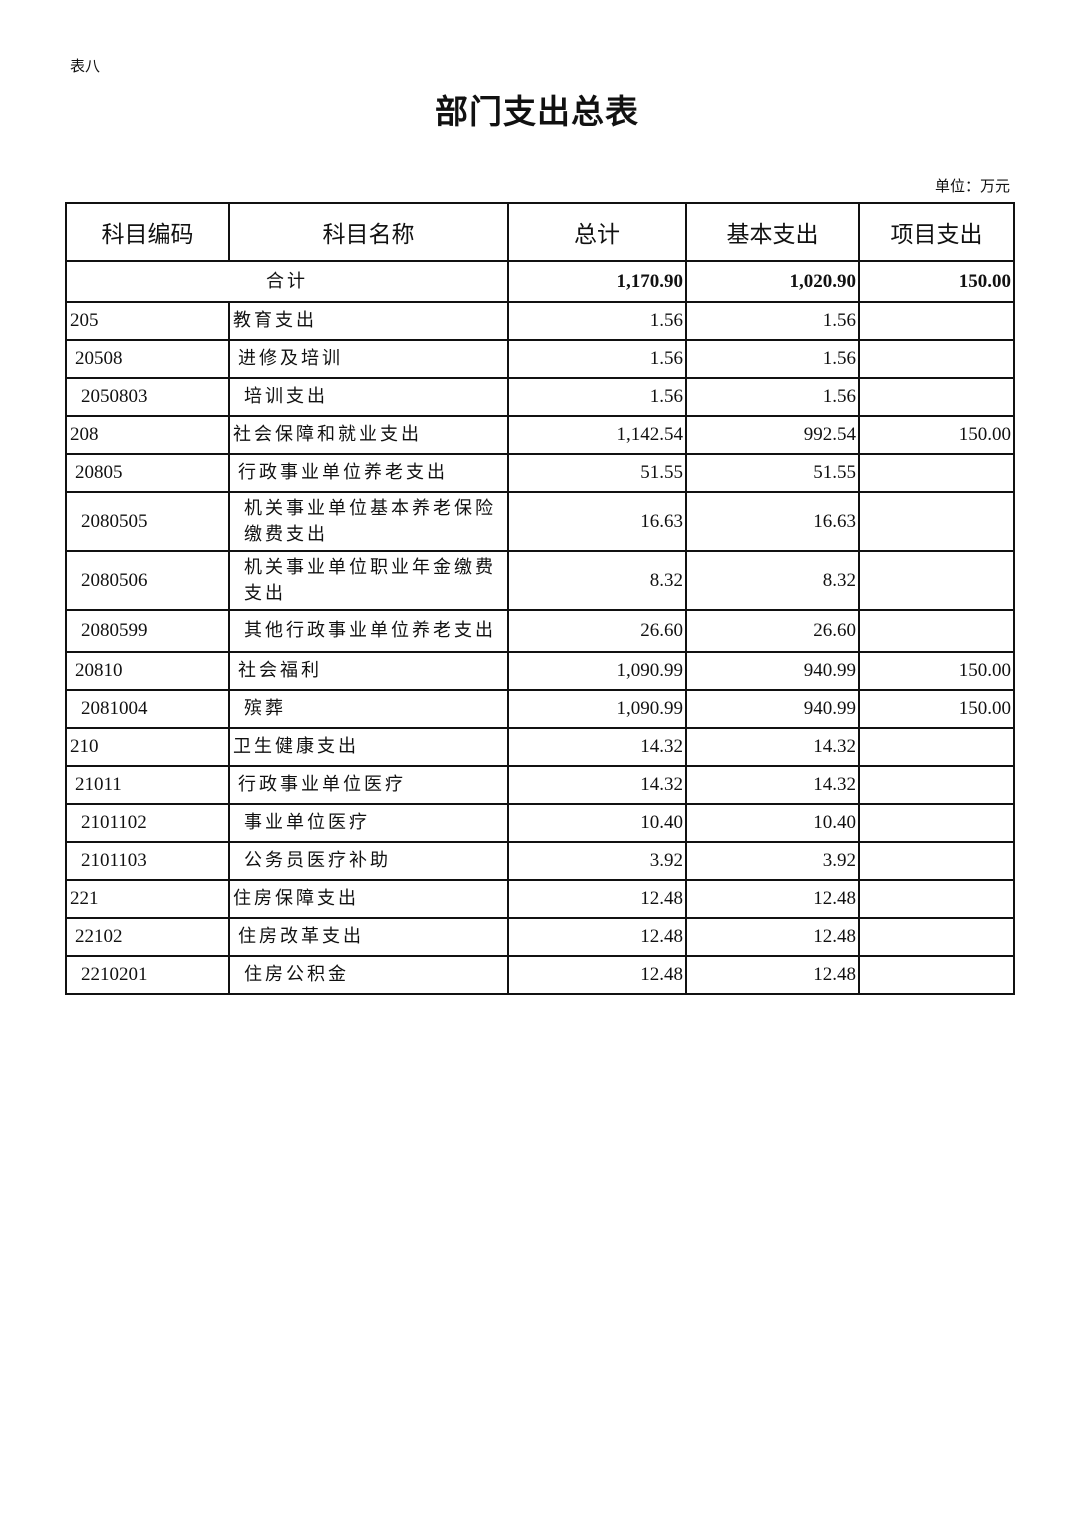 This screenshot has width=1074, height=1520. I want to click on row-name: 卫生健康支出, so click(368, 747).